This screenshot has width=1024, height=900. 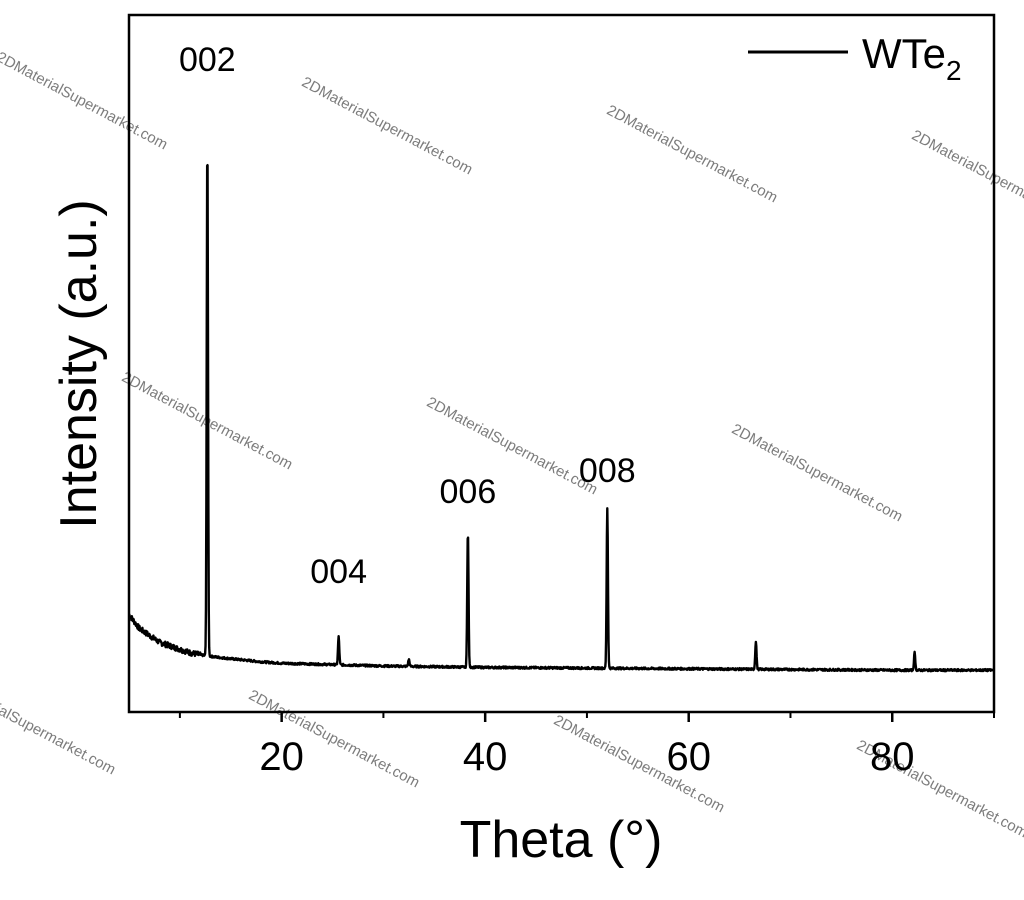 What do you see at coordinates (855, 58) in the screenshot?
I see `legend: WTe2` at bounding box center [855, 58].